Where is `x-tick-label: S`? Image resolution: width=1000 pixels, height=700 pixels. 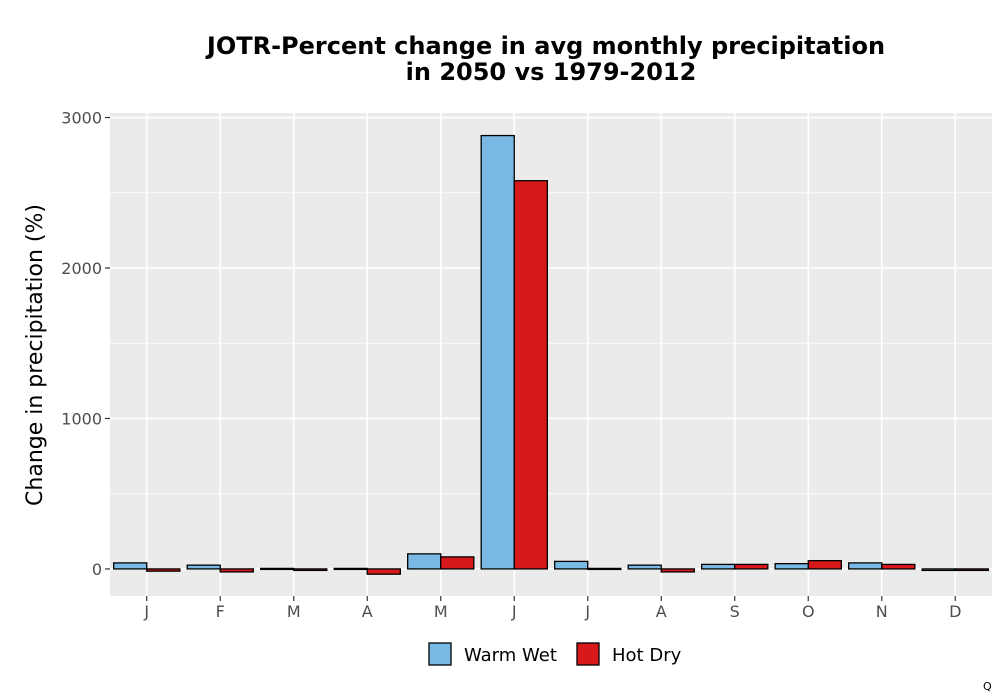
x-tick-label: S is located at coordinates (735, 611).